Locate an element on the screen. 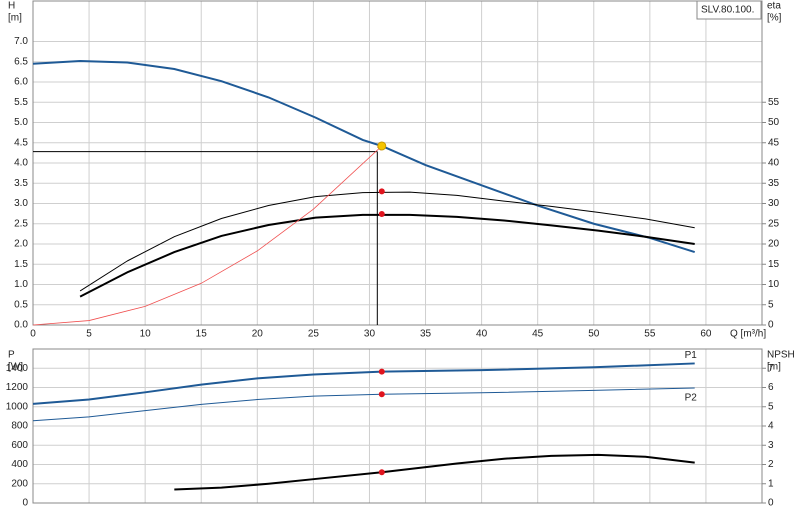  y2-tick-label: 15 is located at coordinates (774, 264).